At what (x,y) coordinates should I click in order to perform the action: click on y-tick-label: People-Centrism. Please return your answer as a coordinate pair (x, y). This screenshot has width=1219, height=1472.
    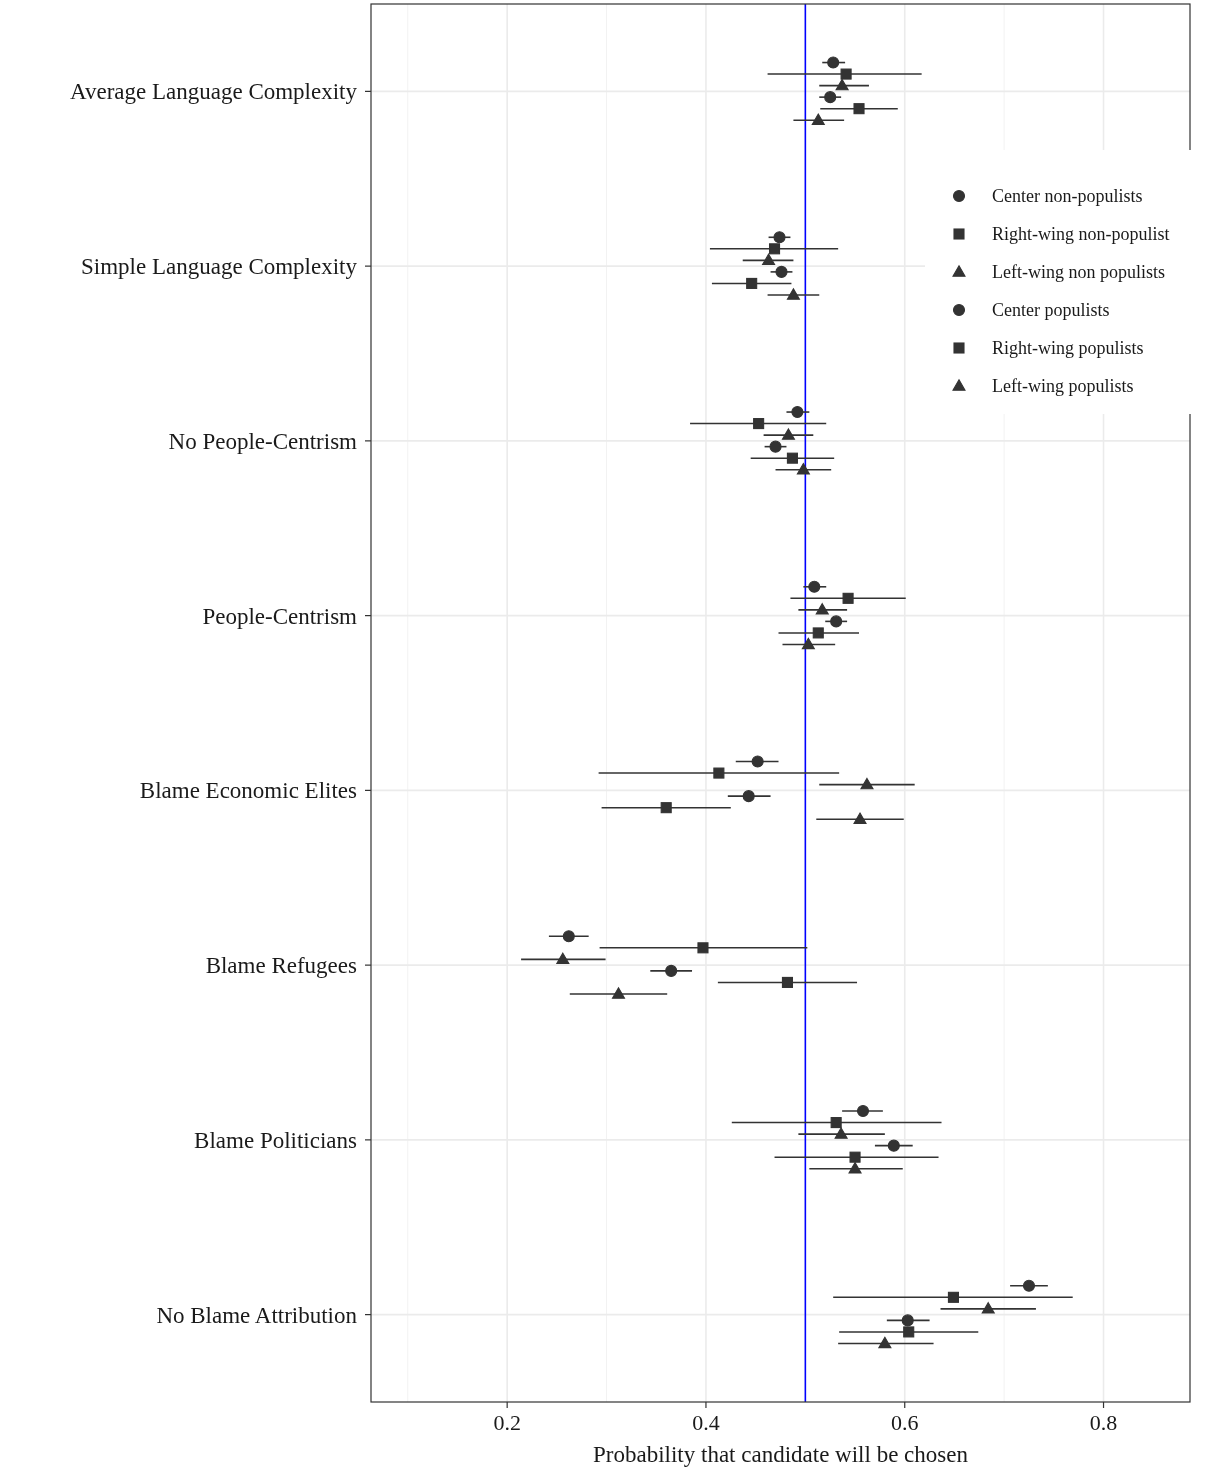
    Looking at the image, I should click on (280, 616).